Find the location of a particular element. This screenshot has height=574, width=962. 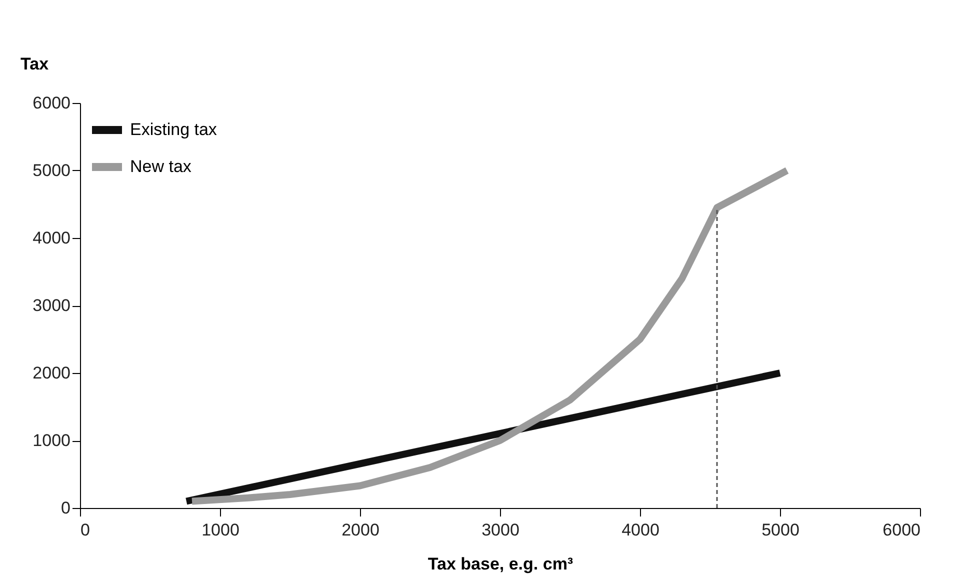

y-tick-label: 6000 is located at coordinates (51, 103).